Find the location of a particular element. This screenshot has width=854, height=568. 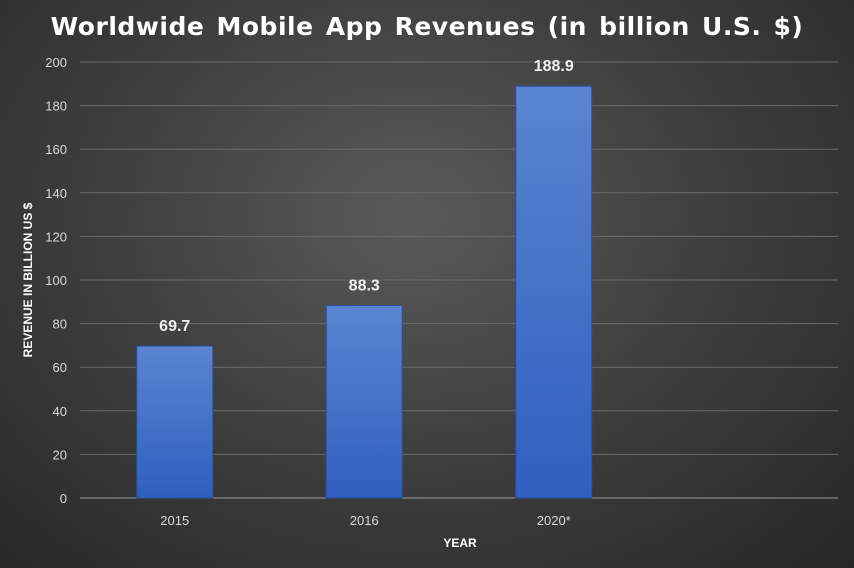

y-tick-label: 0 is located at coordinates (63, 498).